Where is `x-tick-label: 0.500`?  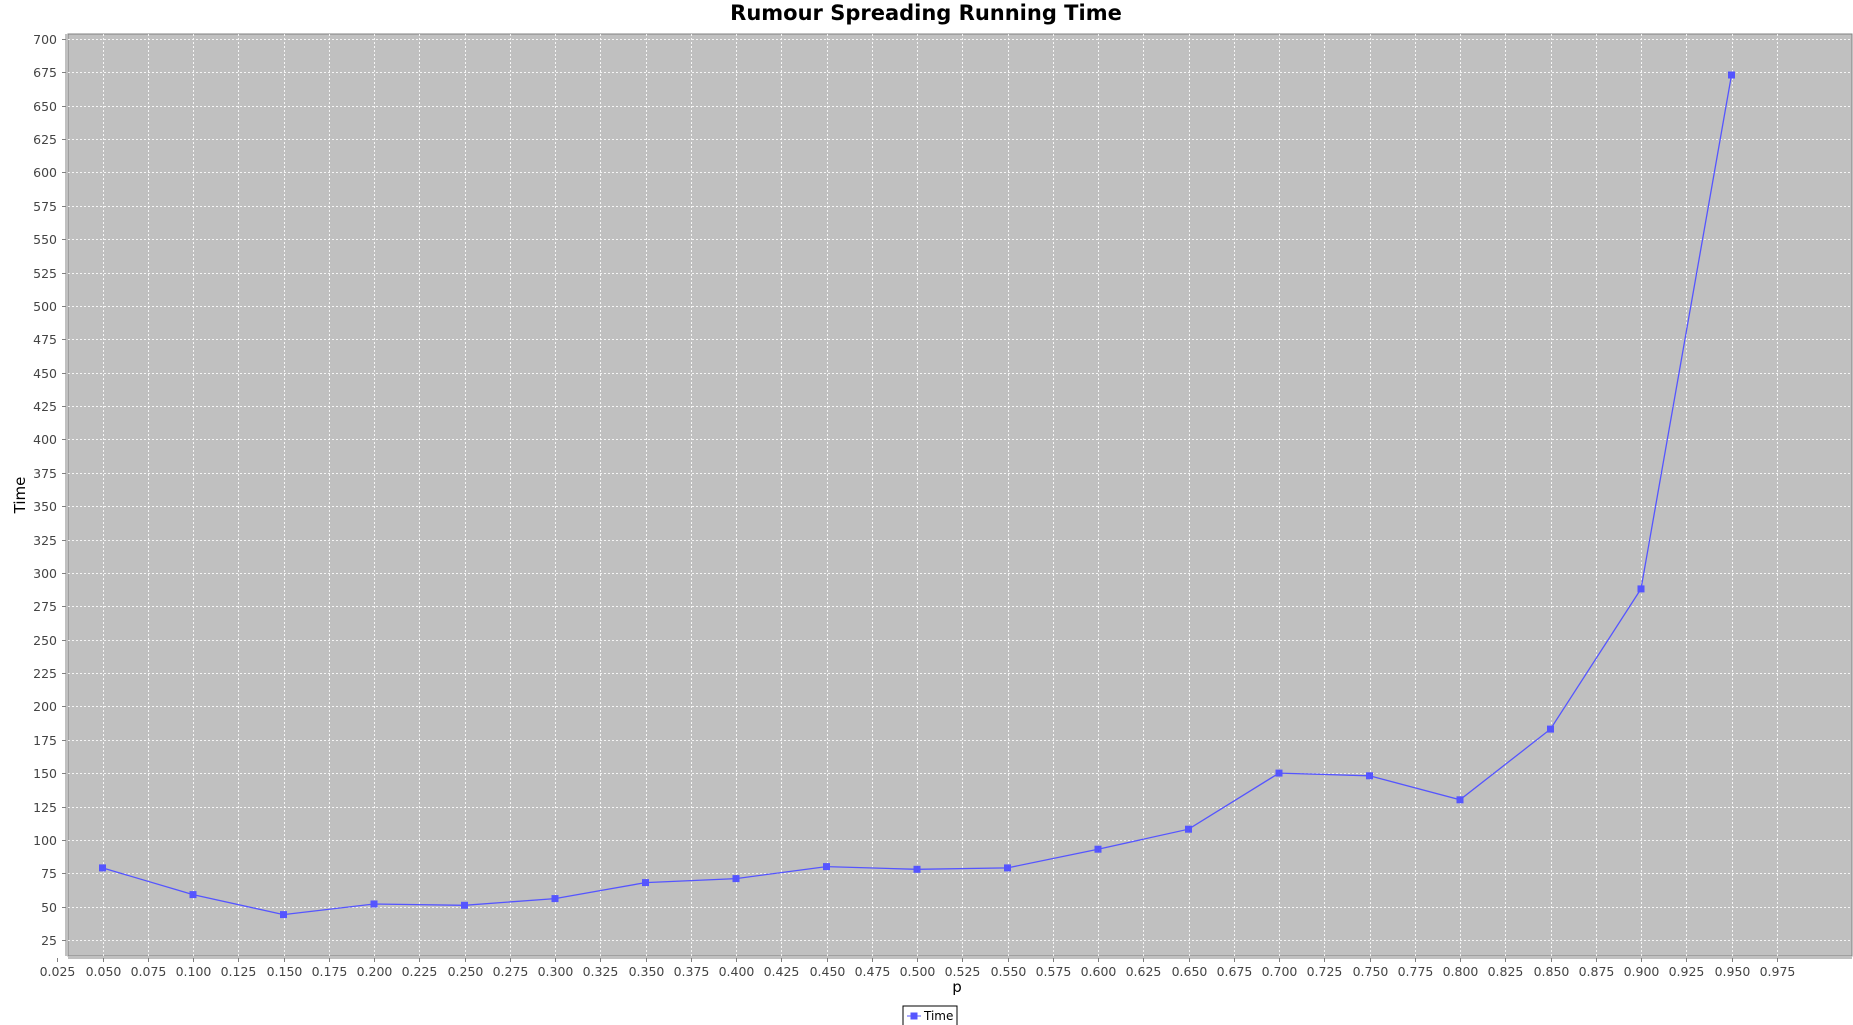 x-tick-label: 0.500 is located at coordinates (918, 971).